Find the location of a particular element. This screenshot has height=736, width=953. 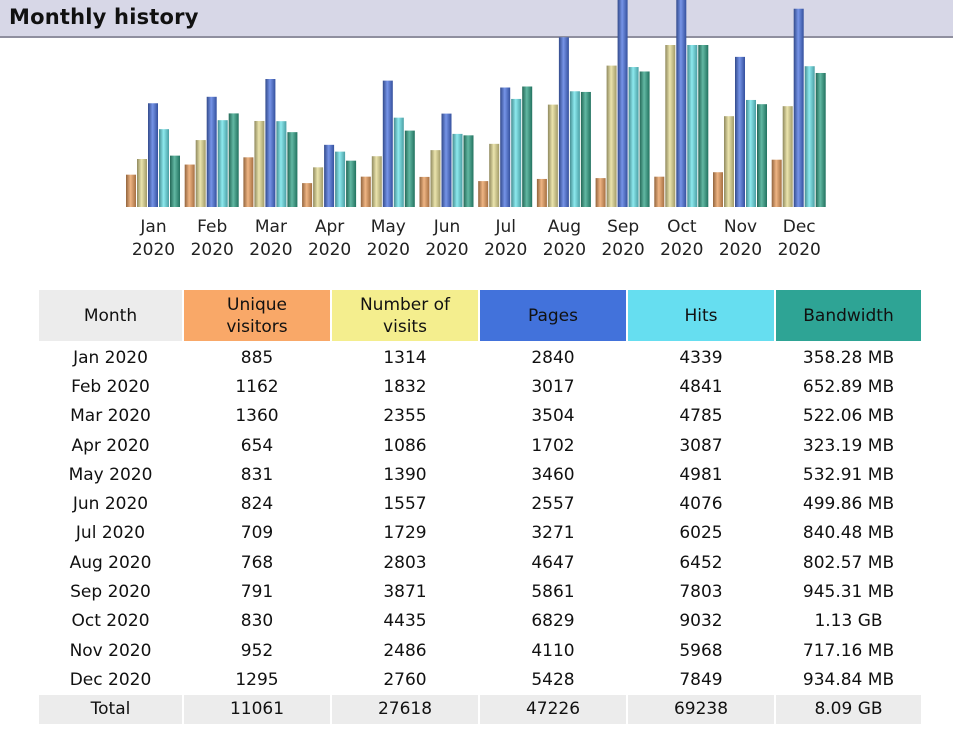

header-unique-visitors: Unique visitors is located at coordinates (257, 316).